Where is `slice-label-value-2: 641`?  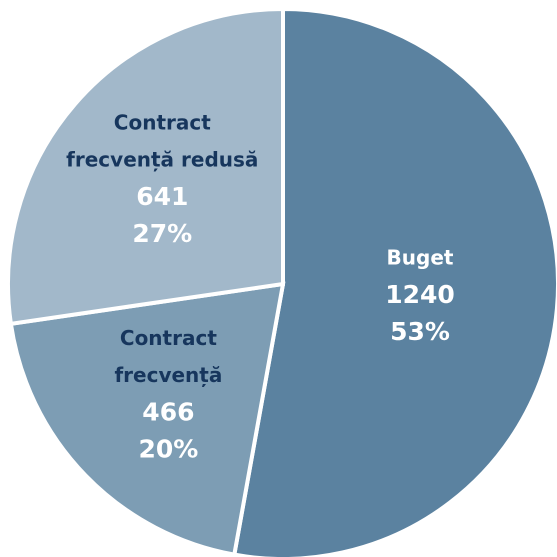
slice-label-value-2: 641 is located at coordinates (162, 196).